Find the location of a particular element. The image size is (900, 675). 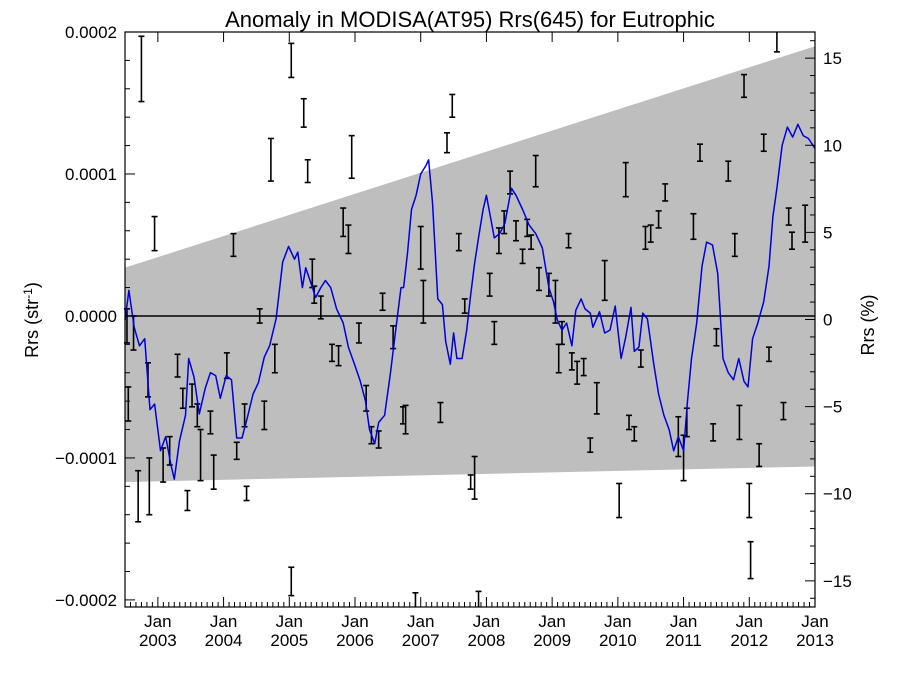

x-tick-year: 2007 is located at coordinates (421, 640).